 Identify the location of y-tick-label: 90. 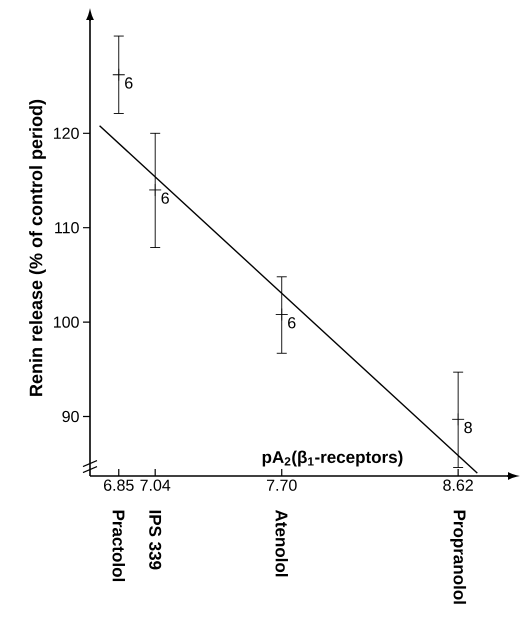
(70, 416).